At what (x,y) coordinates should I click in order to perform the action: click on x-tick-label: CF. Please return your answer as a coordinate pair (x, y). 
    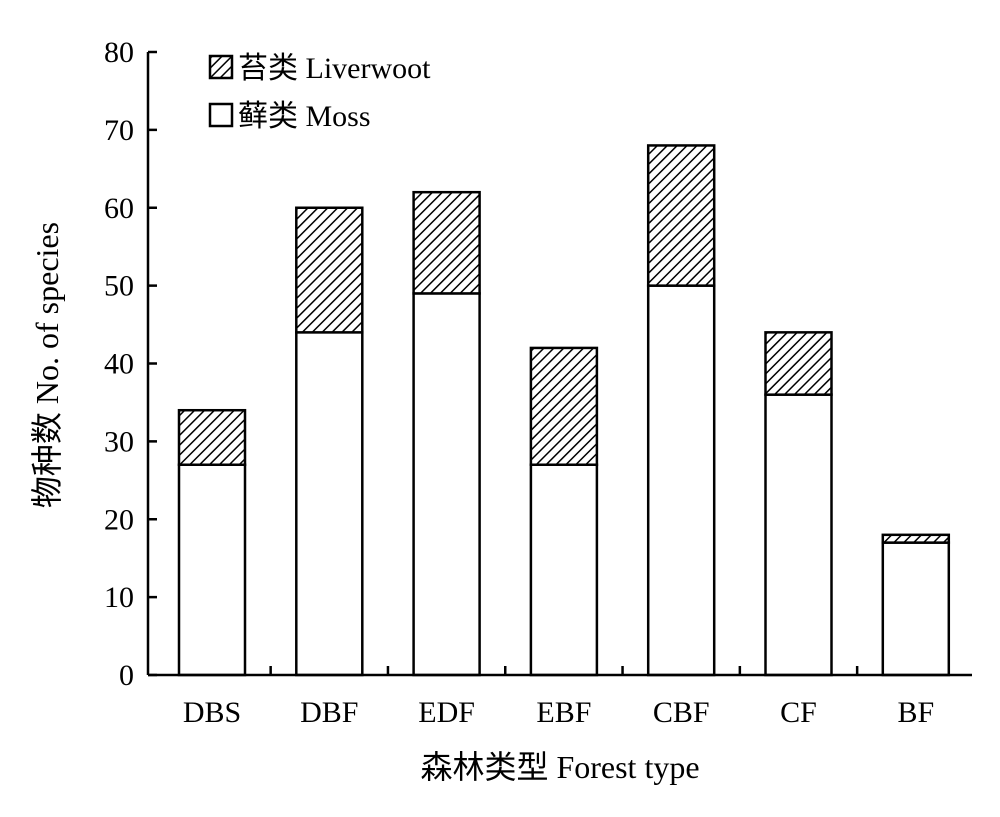
    Looking at the image, I should click on (798, 712).